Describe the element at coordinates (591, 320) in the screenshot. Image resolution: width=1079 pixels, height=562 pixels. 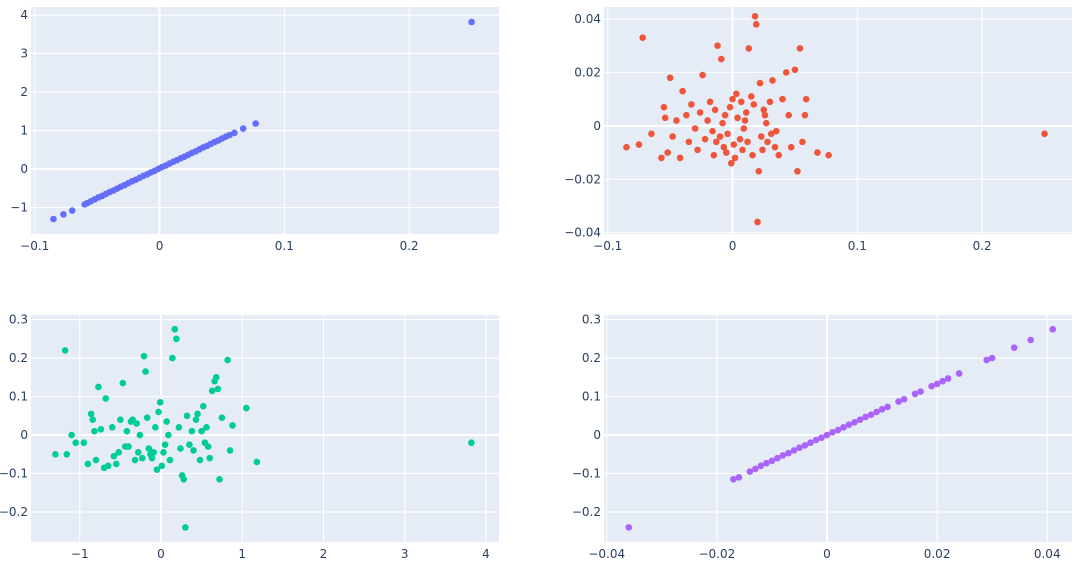
I see `y-tick-label: 0.3` at that location.